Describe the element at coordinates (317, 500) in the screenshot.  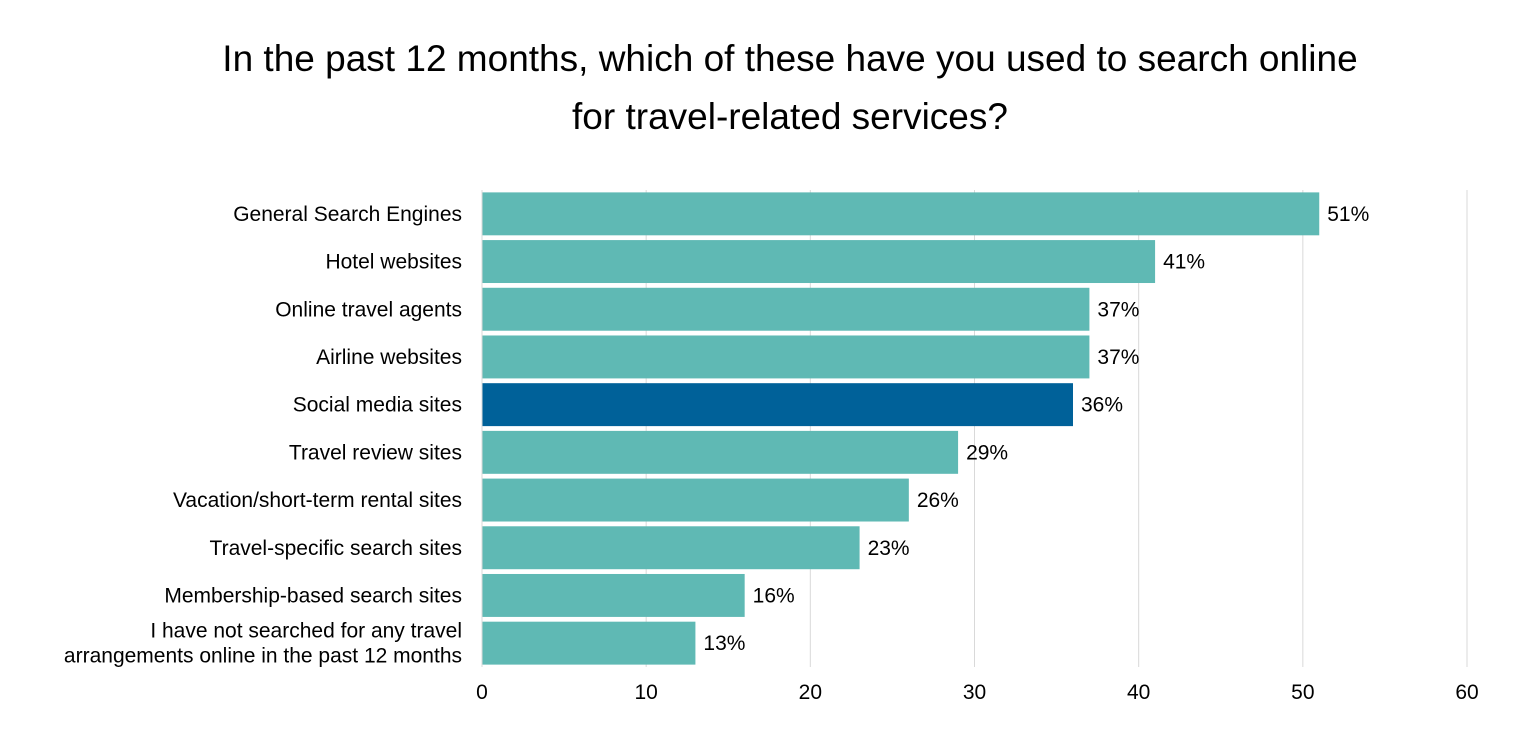
I see `category-label-6: Vacation/short-term rental sites` at that location.